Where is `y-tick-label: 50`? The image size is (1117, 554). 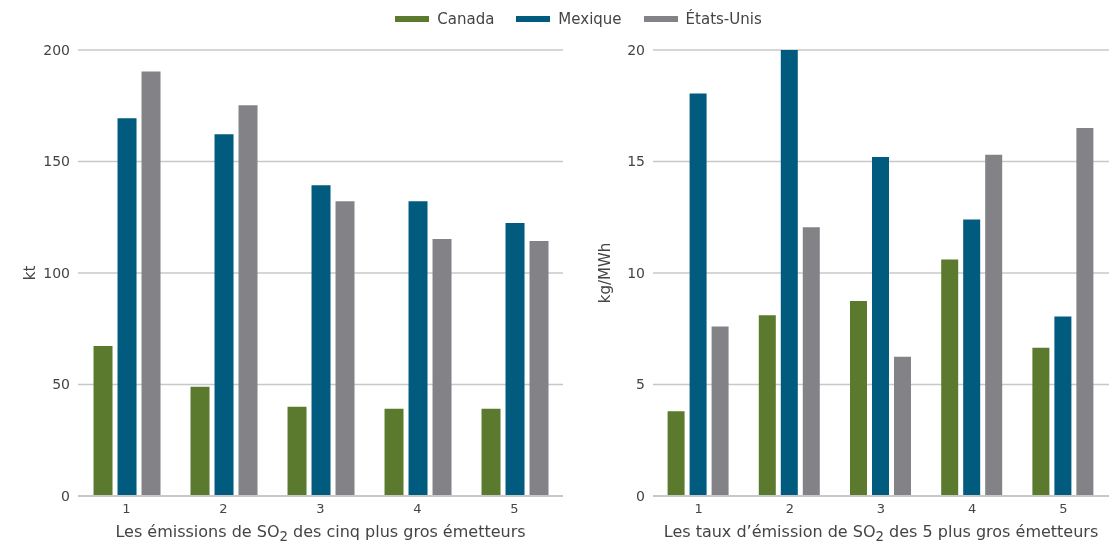
y-tick-label: 50 is located at coordinates (61, 384).